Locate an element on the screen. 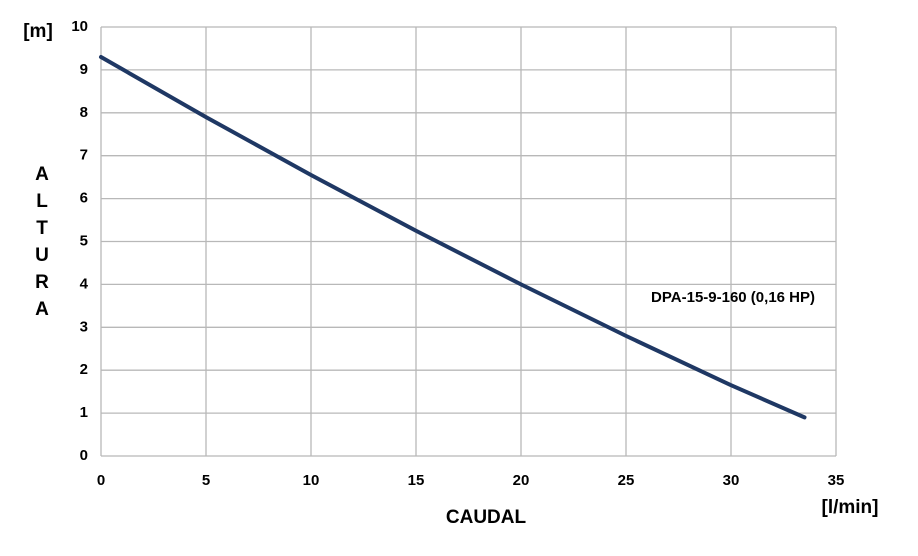  y-tick-label: 1 is located at coordinates (84, 412).